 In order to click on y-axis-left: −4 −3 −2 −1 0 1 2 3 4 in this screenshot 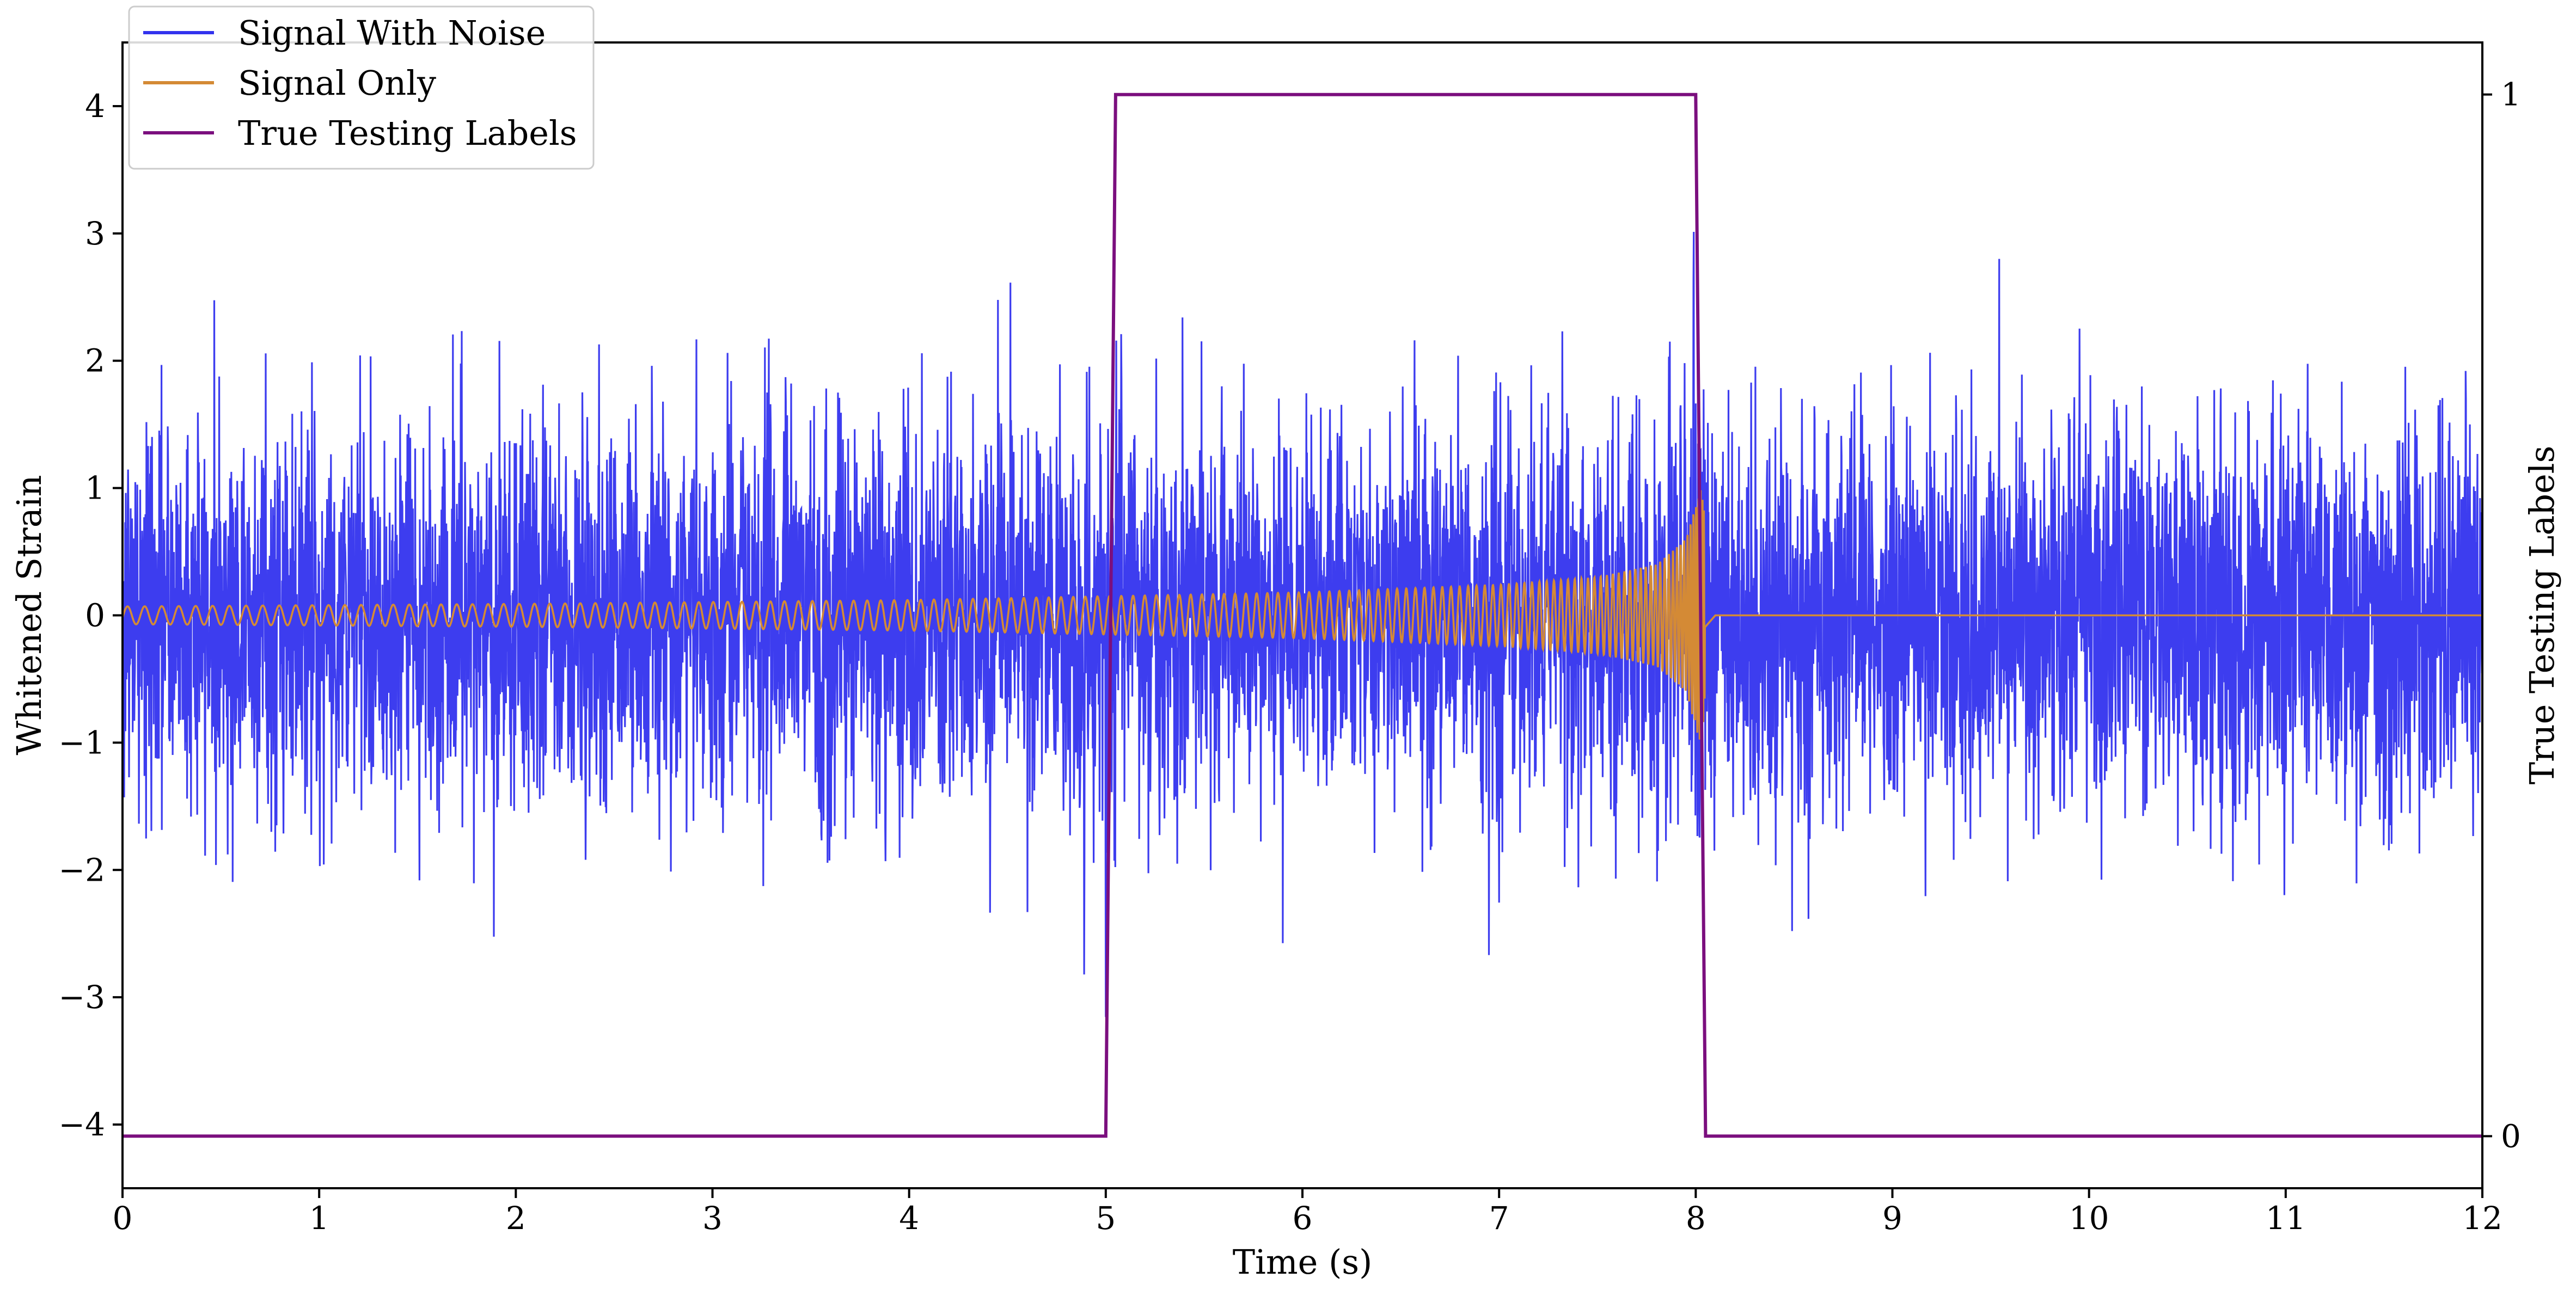, I will do `click(91, 616)`.